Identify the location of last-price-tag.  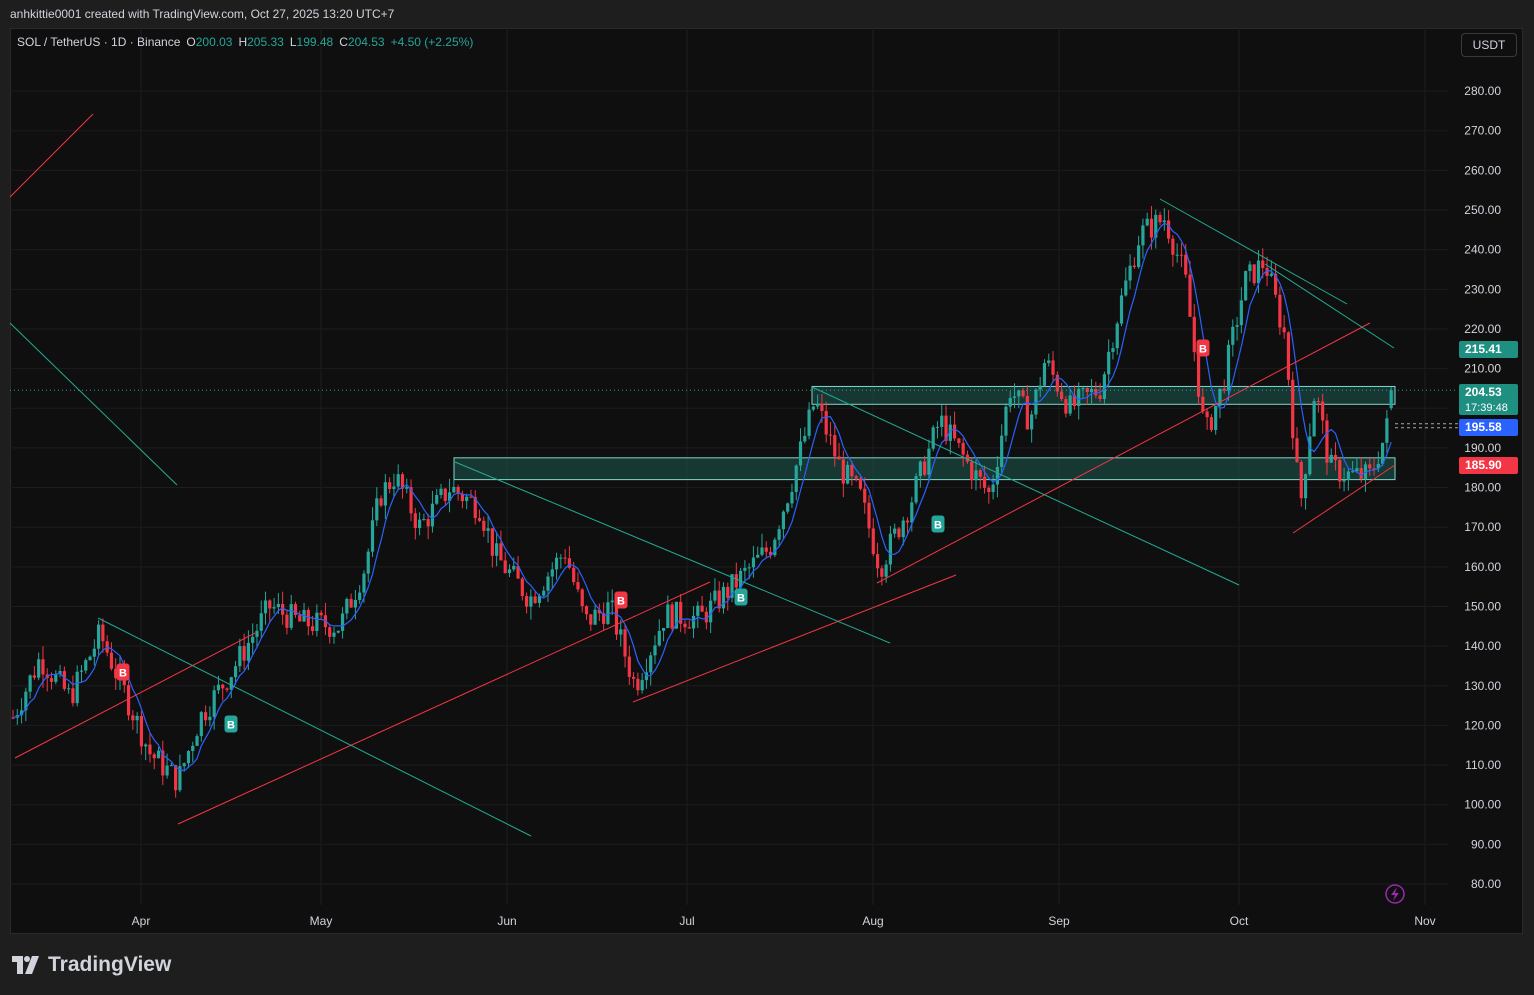
(1488, 399).